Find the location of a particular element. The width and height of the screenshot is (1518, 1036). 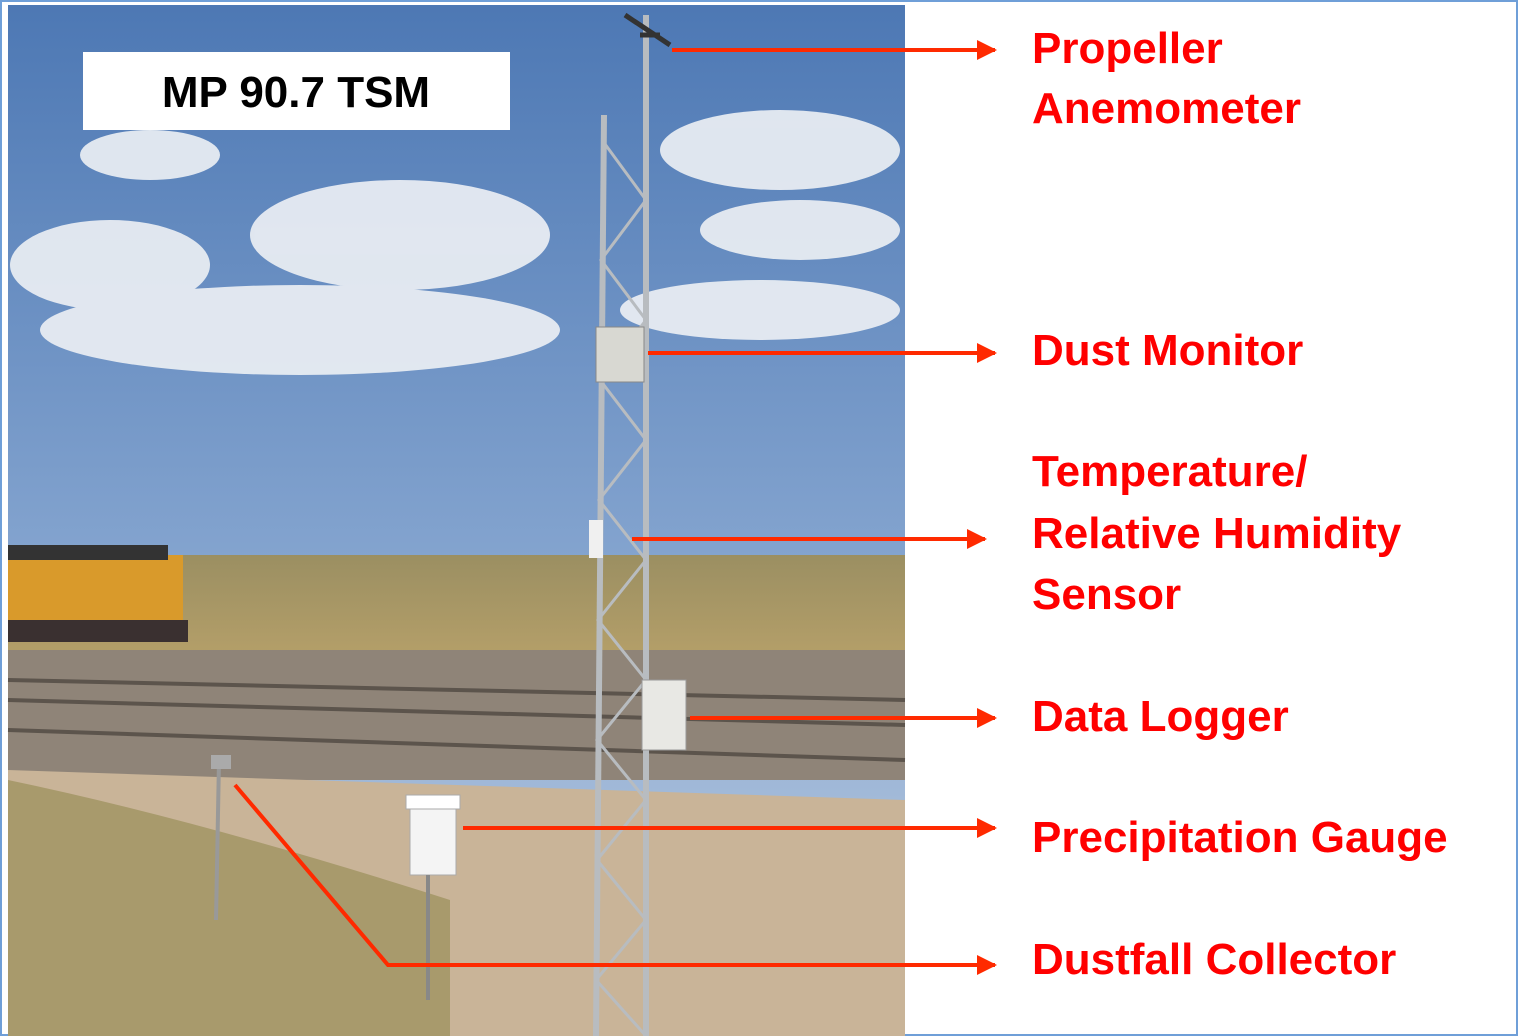

callout-label: Relative Humidity is located at coordinates (1217, 533).